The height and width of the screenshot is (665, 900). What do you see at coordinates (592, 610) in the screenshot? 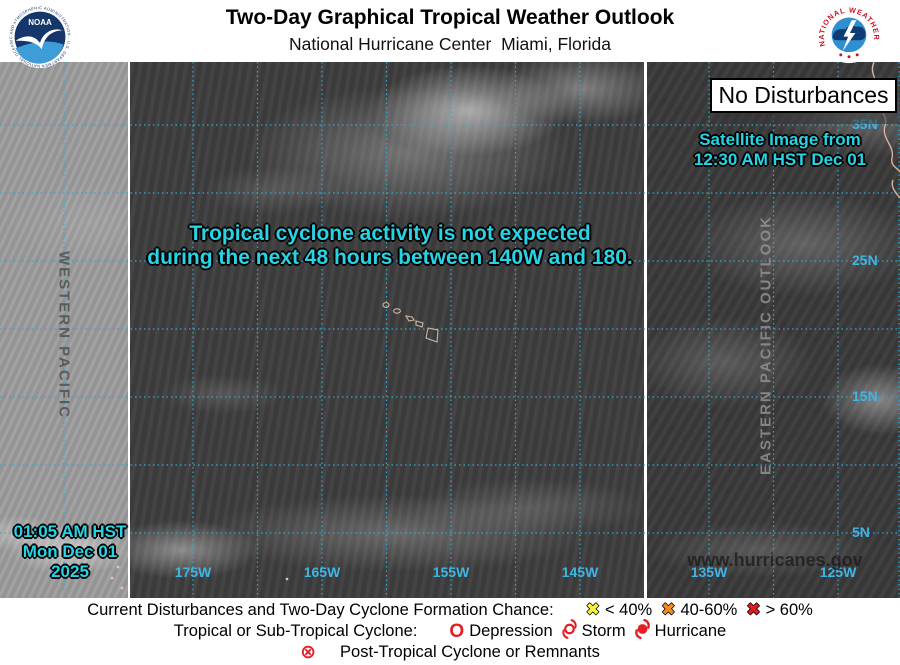
I see `x-mark-yellow-icon: ✖` at bounding box center [592, 610].